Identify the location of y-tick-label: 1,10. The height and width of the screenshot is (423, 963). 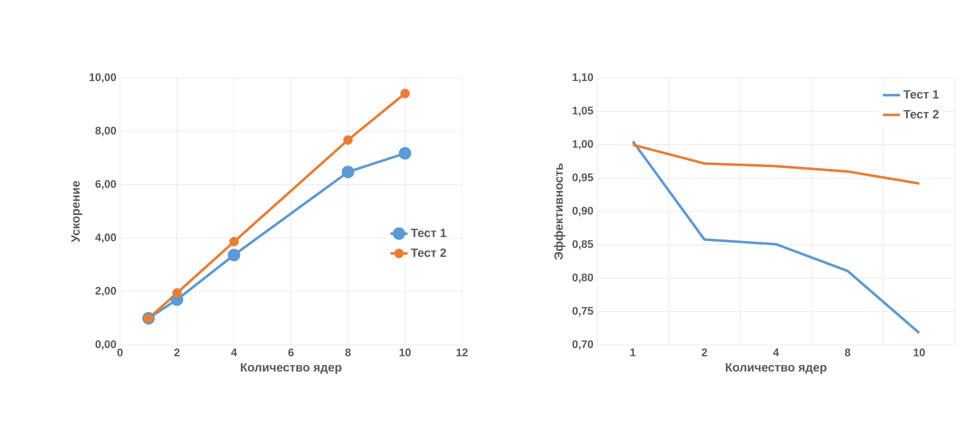
(583, 78).